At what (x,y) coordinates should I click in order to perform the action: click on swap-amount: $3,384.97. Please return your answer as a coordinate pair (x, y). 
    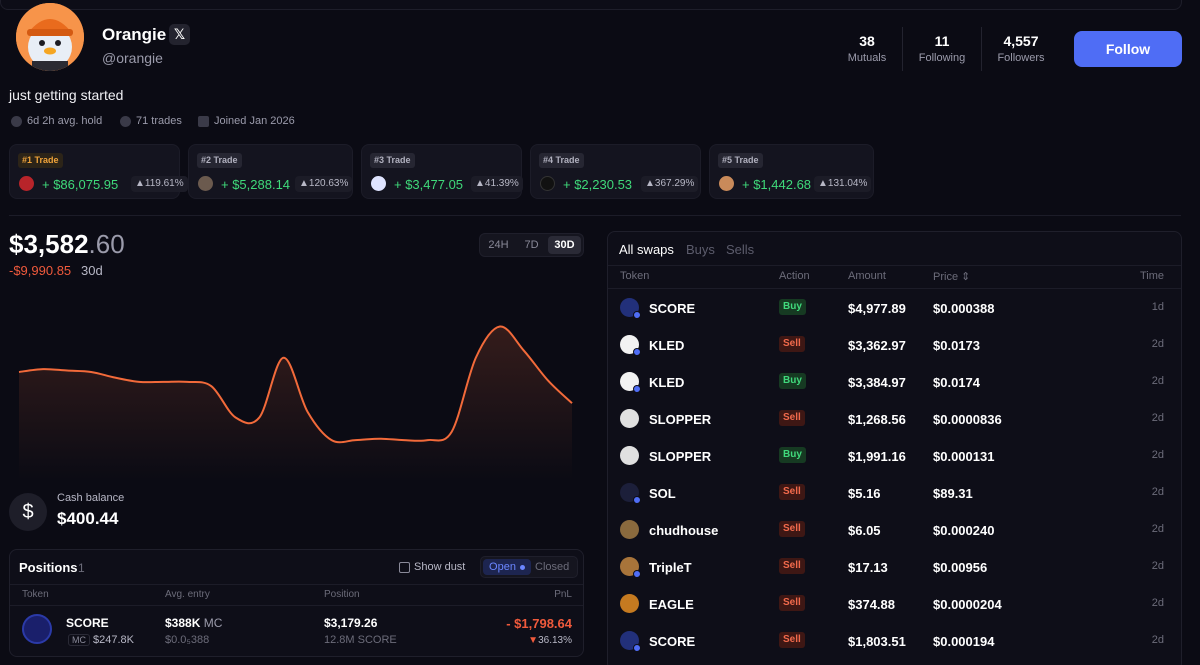
    Looking at the image, I should click on (877, 382).